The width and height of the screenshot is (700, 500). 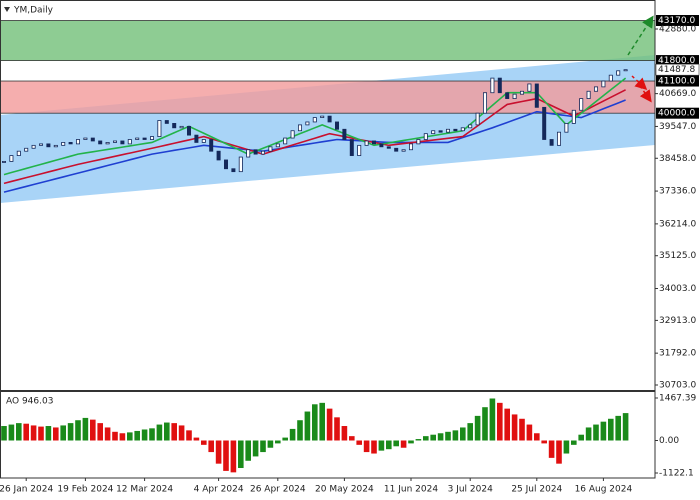 I want to click on y-tick-label: 32913.0, so click(x=677, y=321).